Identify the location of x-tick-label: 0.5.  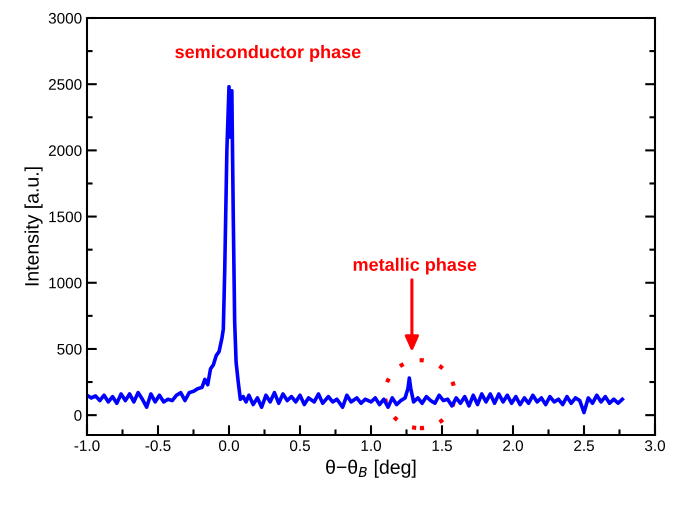
(300, 446).